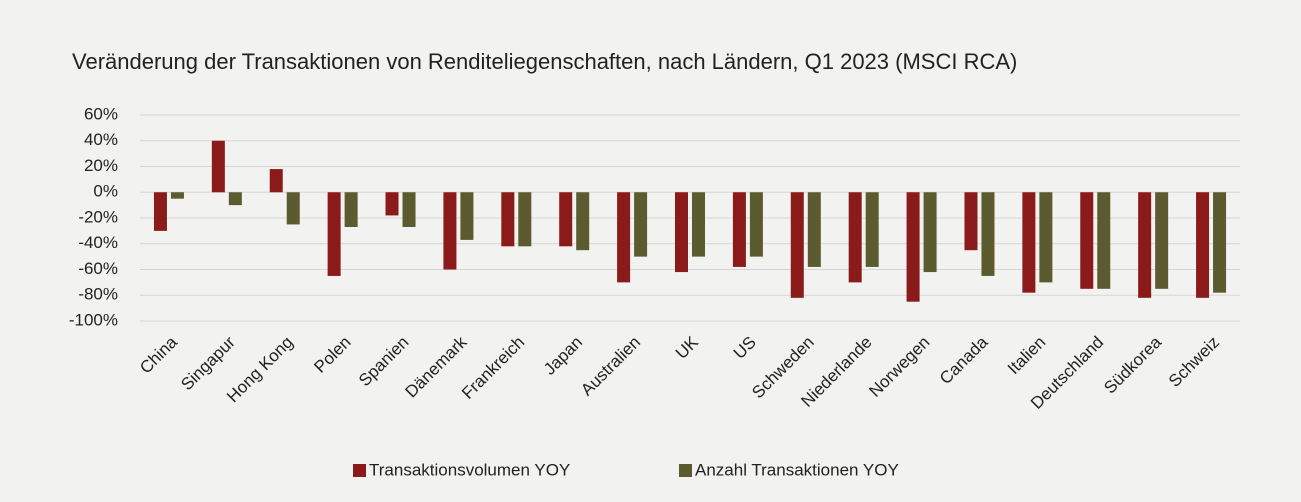 The width and height of the screenshot is (1301, 502). Describe the element at coordinates (493, 368) in the screenshot. I see `x-tick-label: Frankreich` at that location.